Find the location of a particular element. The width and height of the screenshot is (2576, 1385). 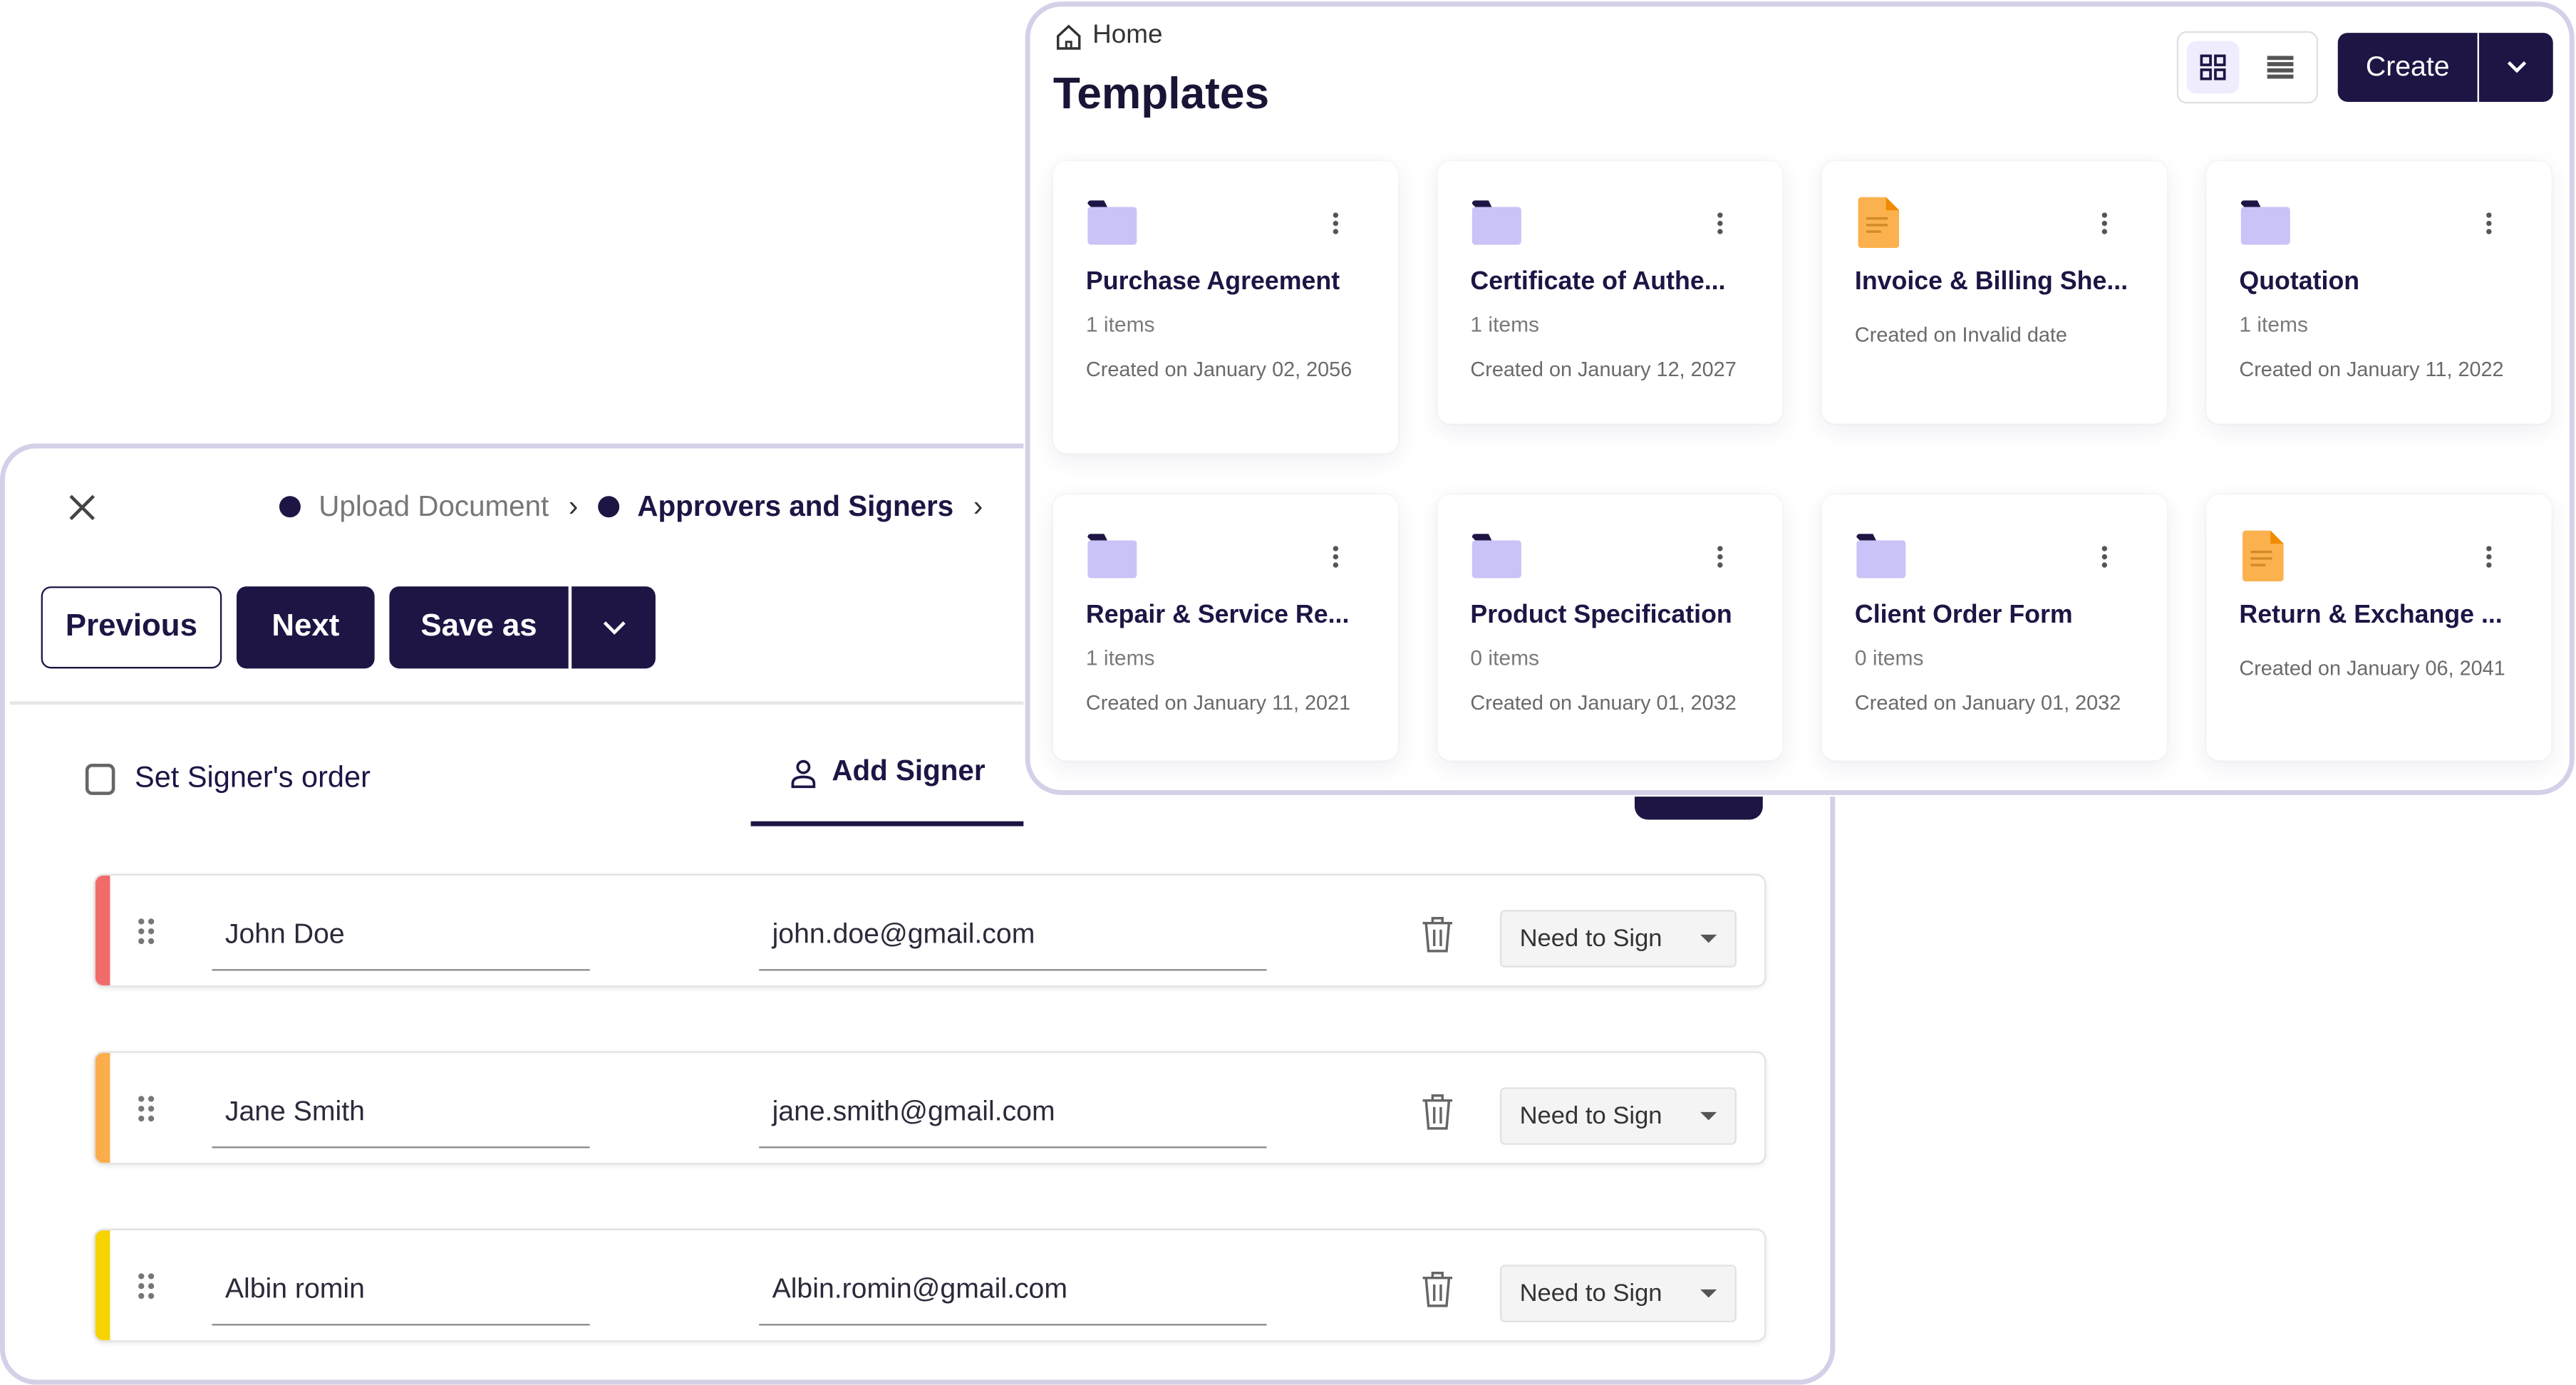

view-toggle is located at coordinates (2247, 67).